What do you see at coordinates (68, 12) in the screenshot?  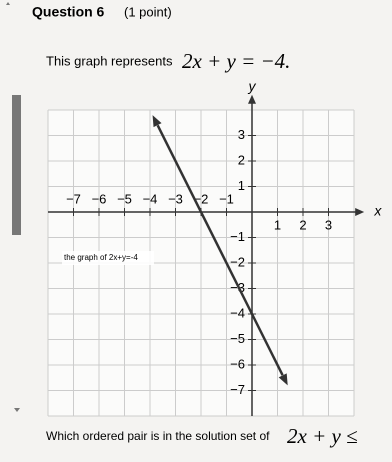 I see `question-title: Question 6` at bounding box center [68, 12].